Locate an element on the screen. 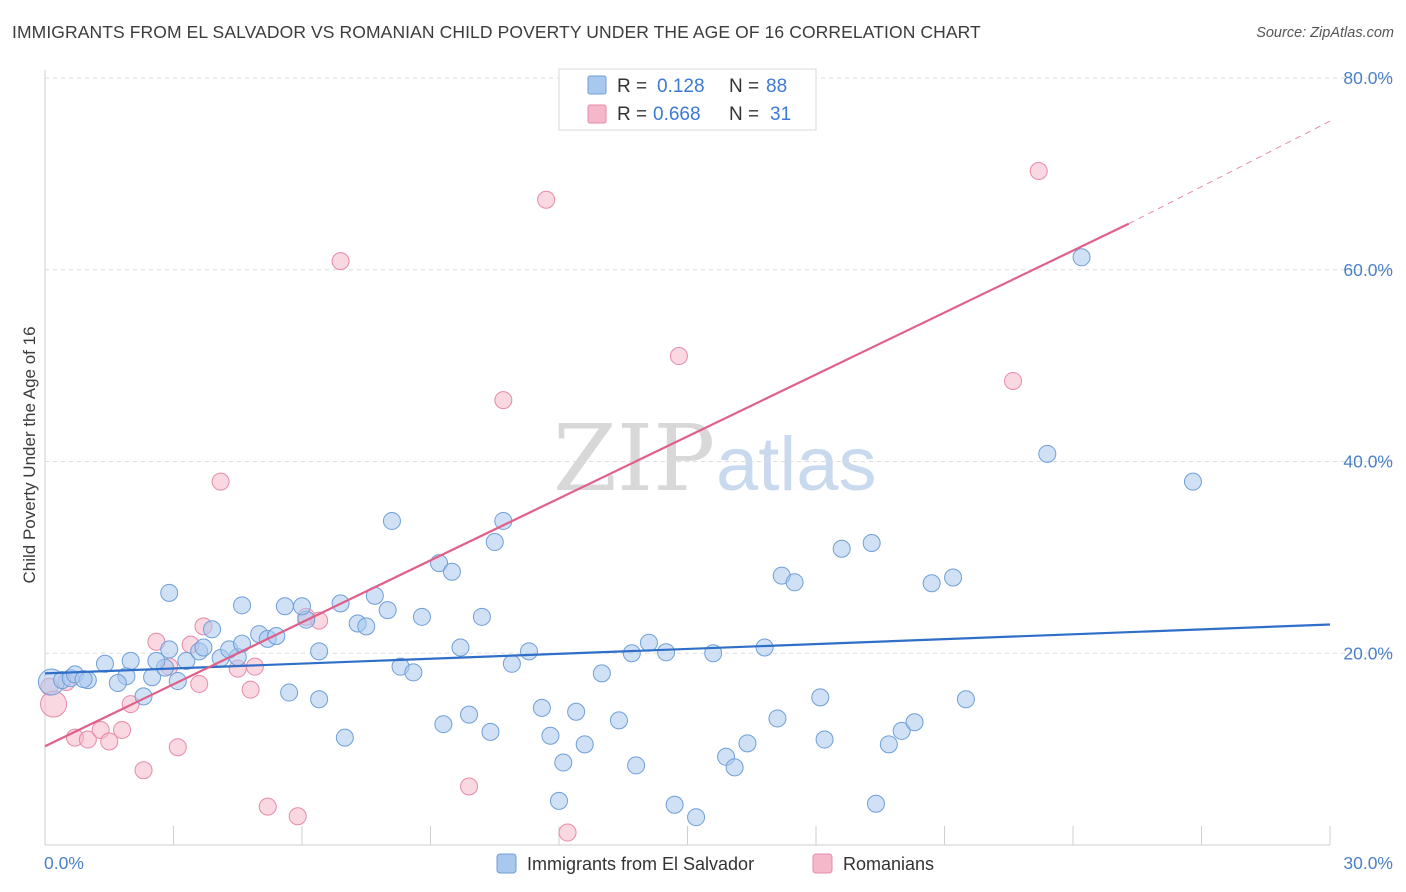  x-tick-labels: 0.0% 30.0% is located at coordinates (718, 863).